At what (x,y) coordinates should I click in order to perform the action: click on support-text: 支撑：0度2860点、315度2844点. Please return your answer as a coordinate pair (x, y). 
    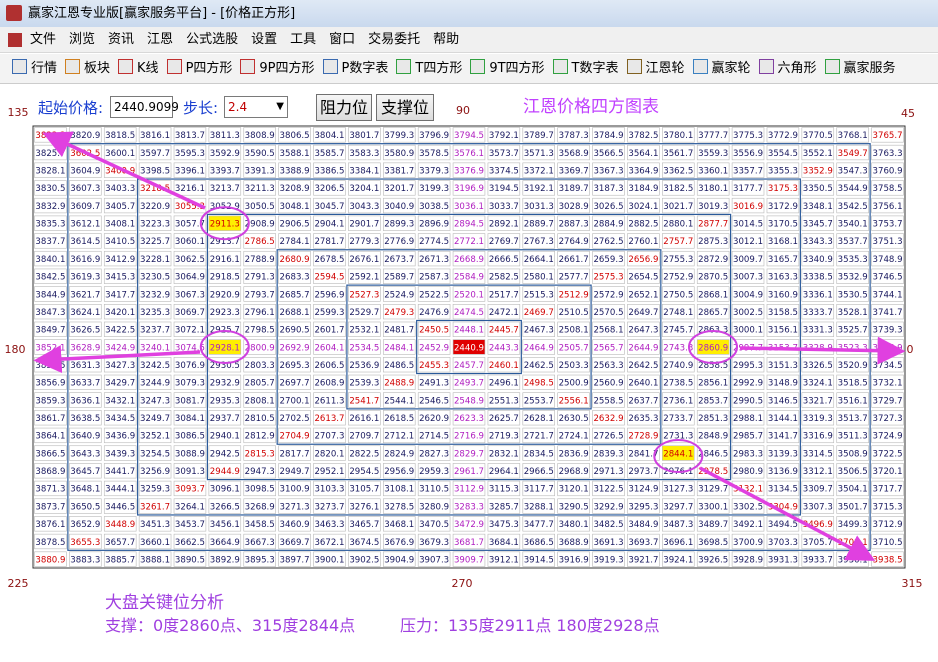
    Looking at the image, I should click on (230, 625).